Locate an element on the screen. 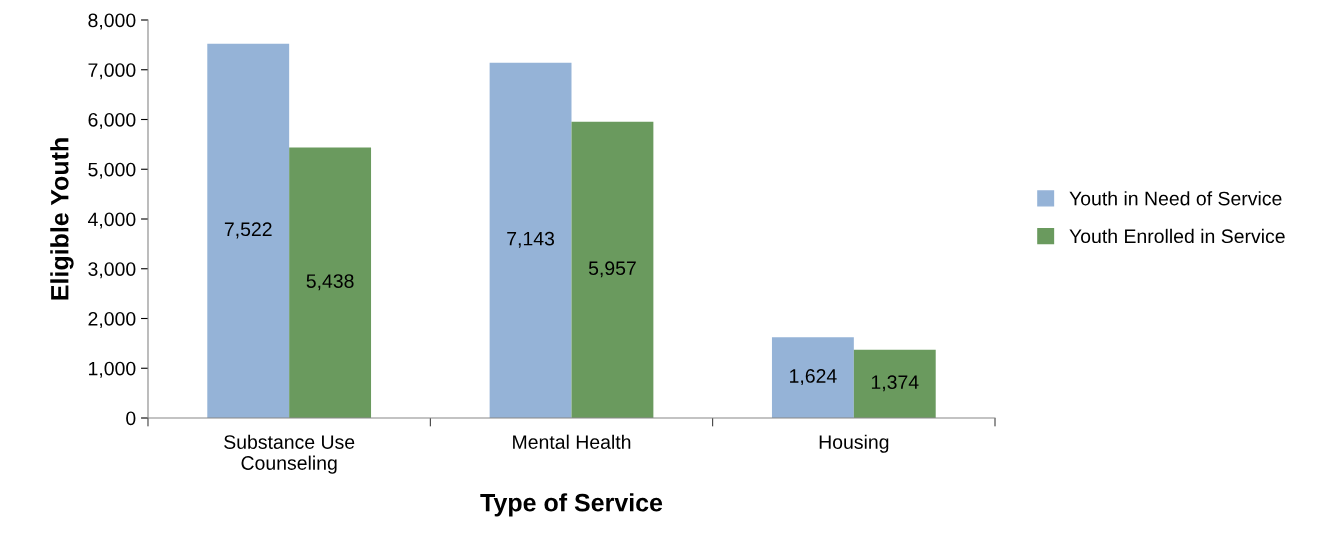  y-tick-label: 6,000 is located at coordinates (112, 121).